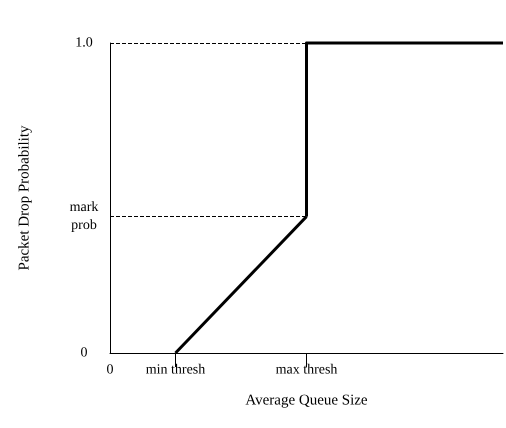 The width and height of the screenshot is (506, 428). What do you see at coordinates (84, 43) in the screenshot?
I see `y-tick-label: 1.0` at bounding box center [84, 43].